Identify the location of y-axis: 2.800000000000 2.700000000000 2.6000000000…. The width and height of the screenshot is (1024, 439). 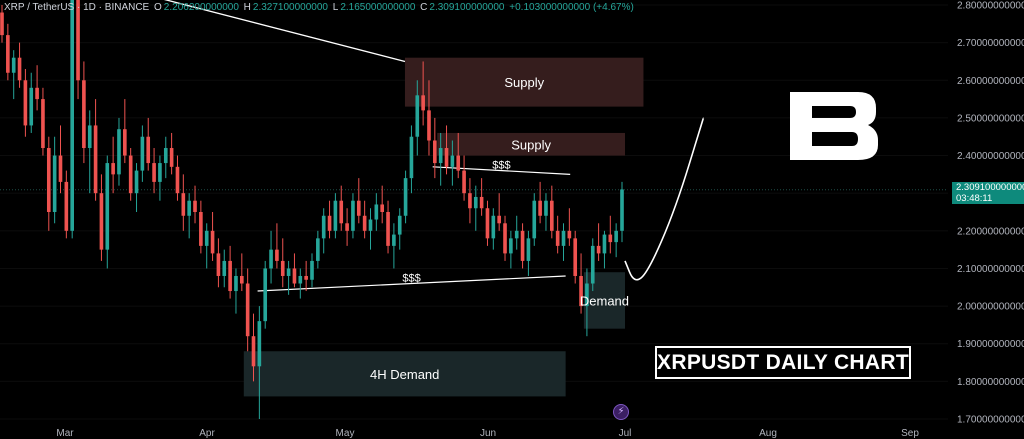
(990, 213).